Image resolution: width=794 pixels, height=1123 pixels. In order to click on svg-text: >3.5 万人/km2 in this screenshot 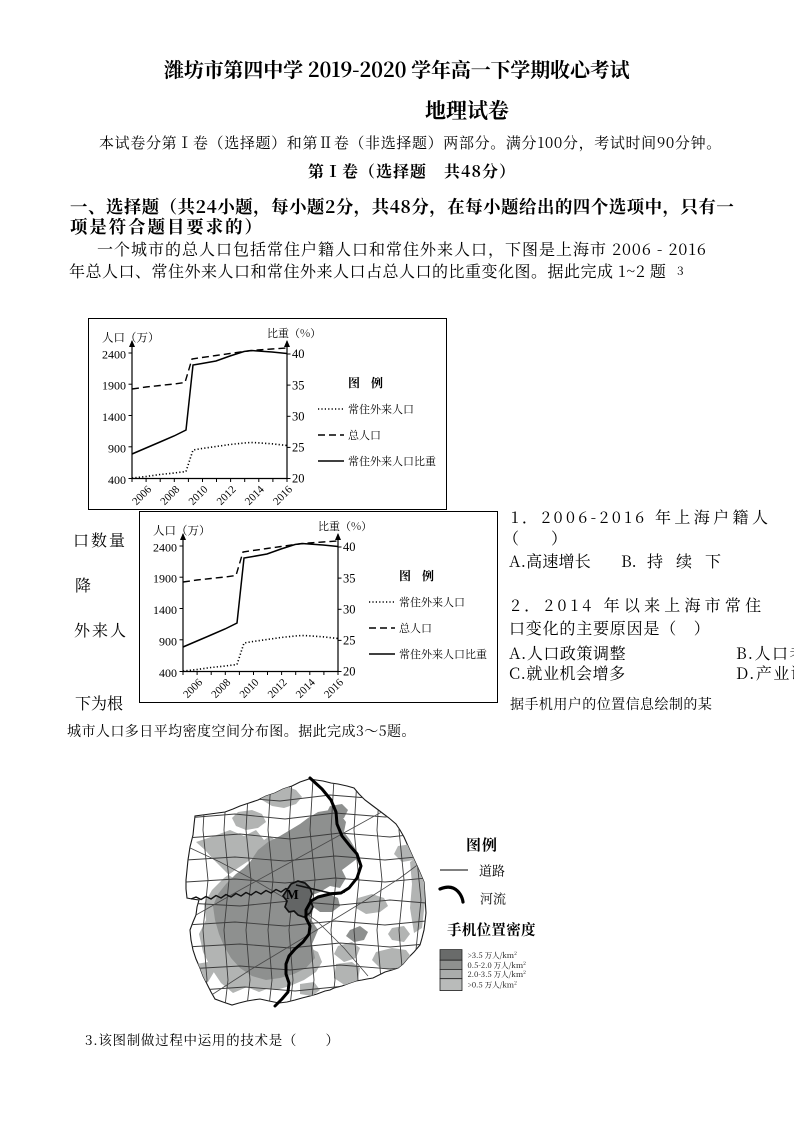, I will do `click(493, 955)`.